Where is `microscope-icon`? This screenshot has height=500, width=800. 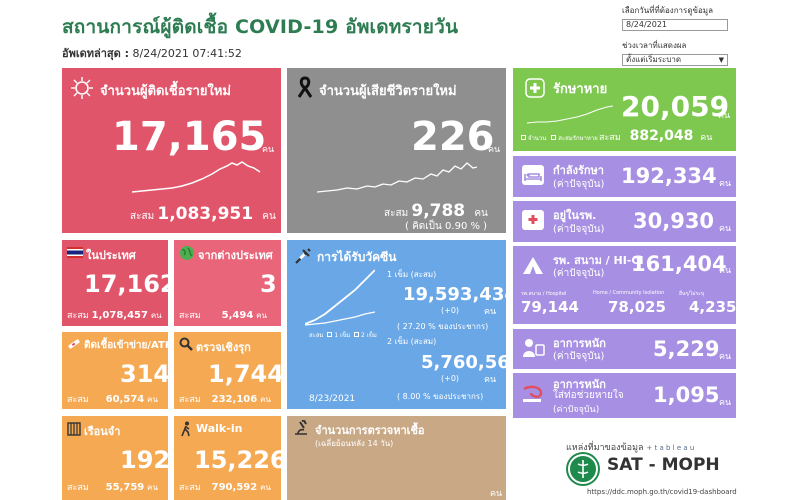 microscope-icon is located at coordinates (301, 427).